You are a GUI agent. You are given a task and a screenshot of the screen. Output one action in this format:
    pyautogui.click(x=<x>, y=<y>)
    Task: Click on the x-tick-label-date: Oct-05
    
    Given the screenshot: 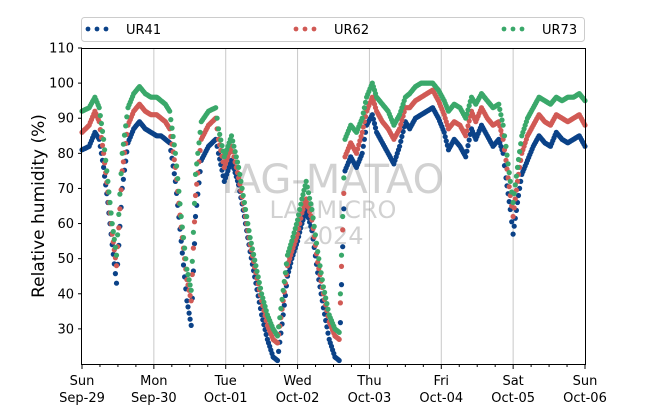 What is the action you would take?
    pyautogui.click(x=513, y=398)
    